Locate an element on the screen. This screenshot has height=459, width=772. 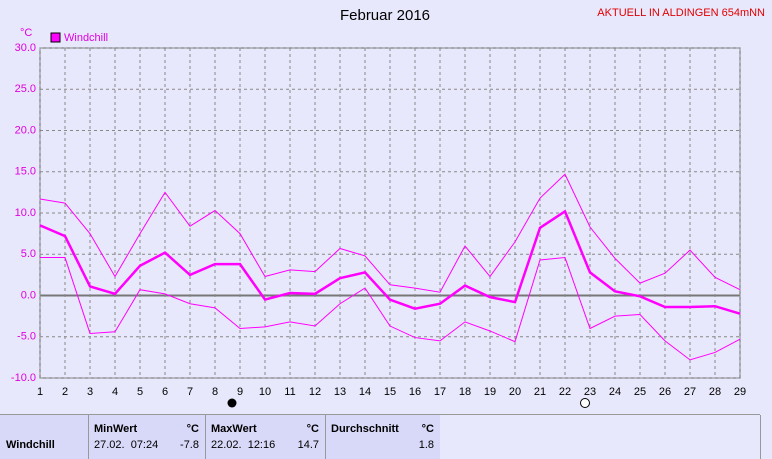
x-tick-label: 24 is located at coordinates (615, 392).